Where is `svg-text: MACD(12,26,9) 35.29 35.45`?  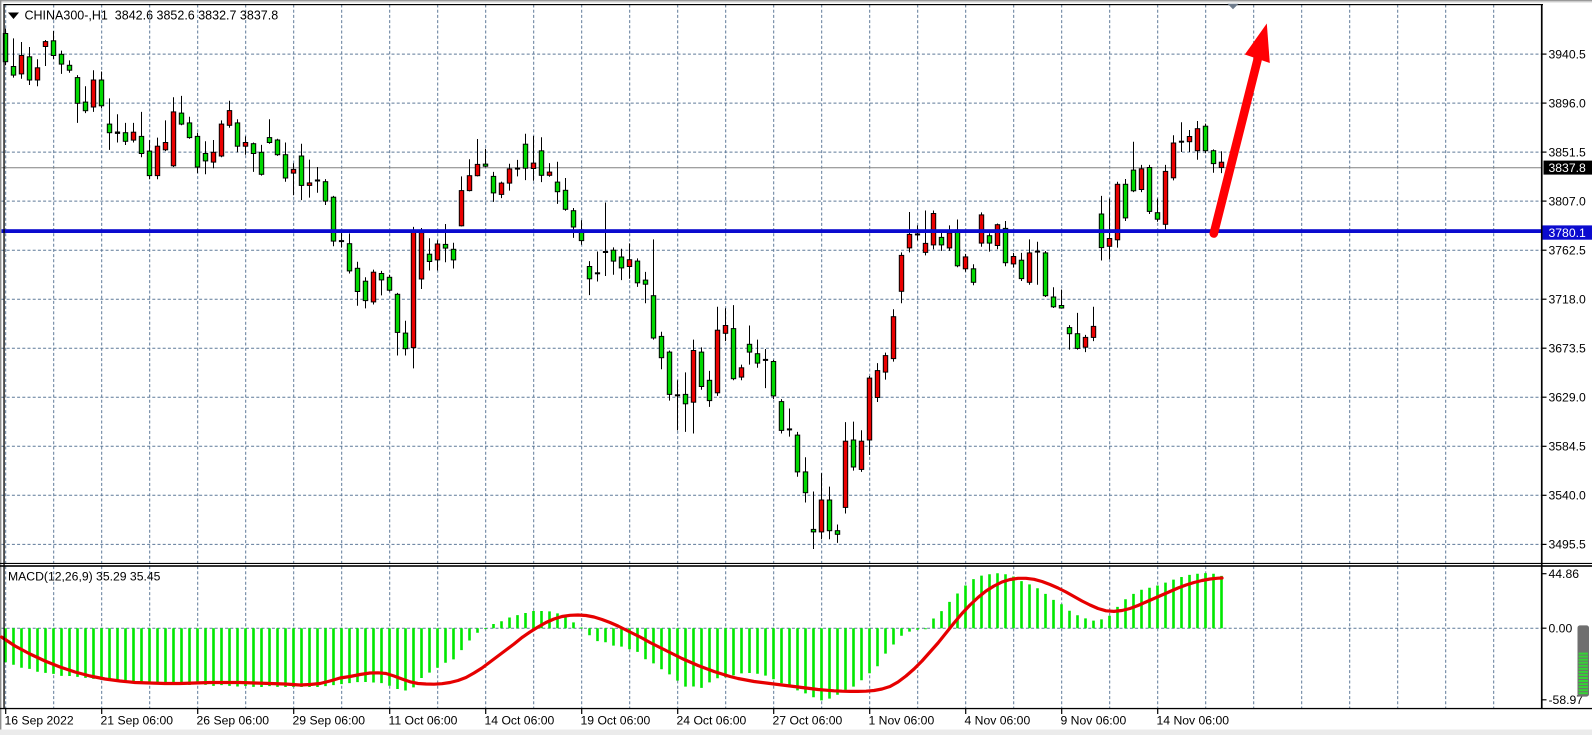
svg-text: MACD(12,26,9) 35.29 35.45 is located at coordinates (84, 577).